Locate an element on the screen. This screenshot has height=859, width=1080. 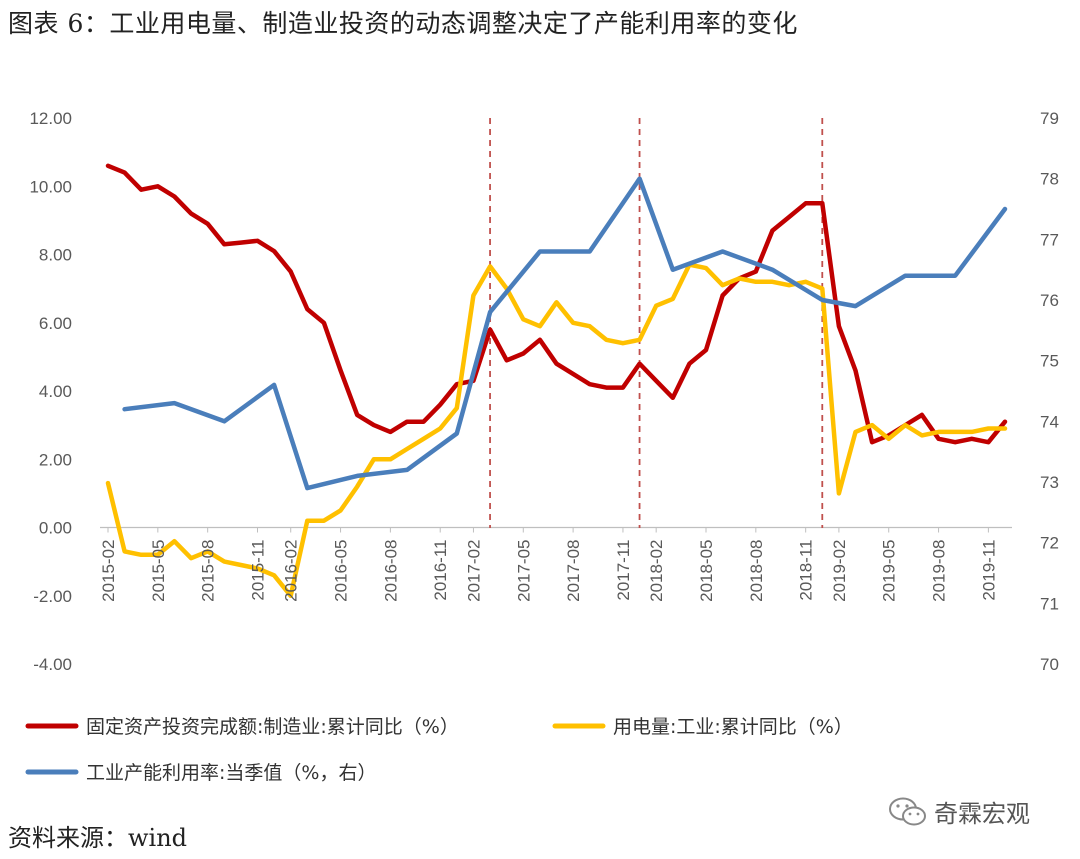
left-tick-label: 10.00 is located at coordinates (50, 186).